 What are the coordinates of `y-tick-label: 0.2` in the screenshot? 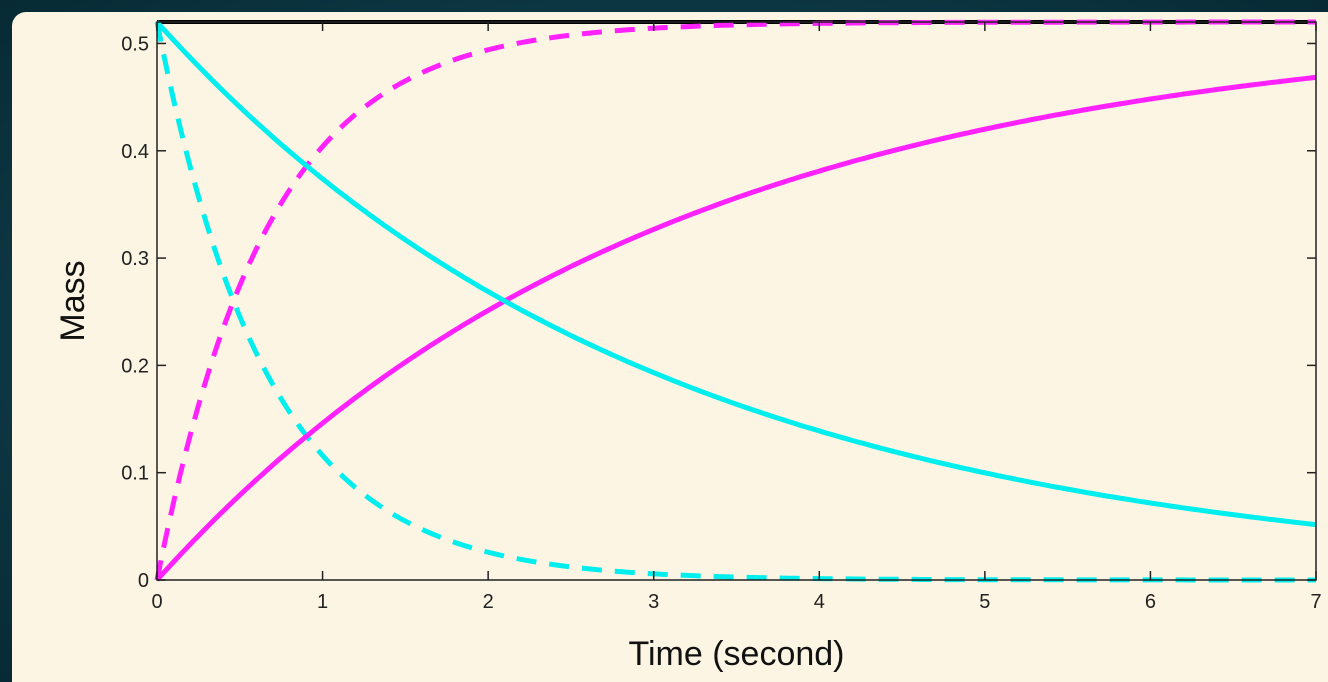 It's located at (135, 366).